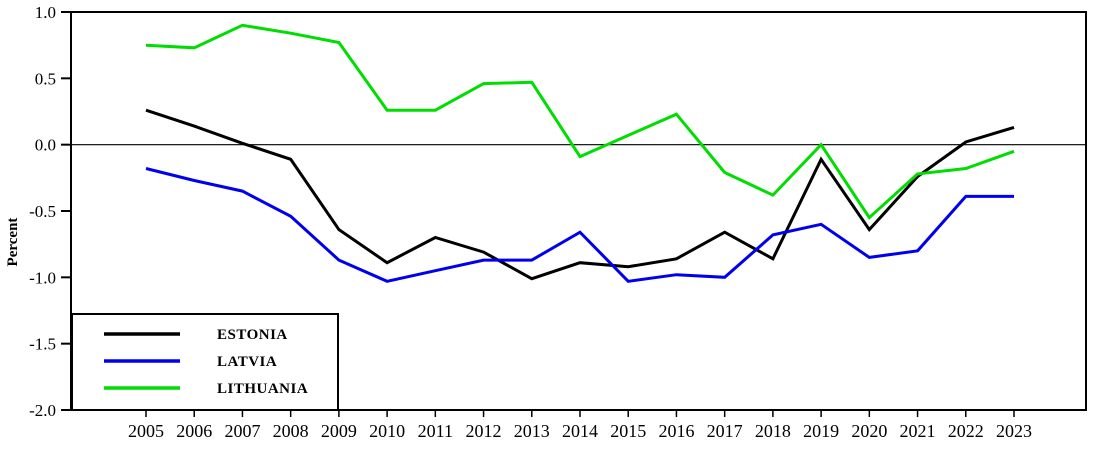  Describe the element at coordinates (532, 431) in the screenshot. I see `x-tick-label-2013: 2013` at that location.